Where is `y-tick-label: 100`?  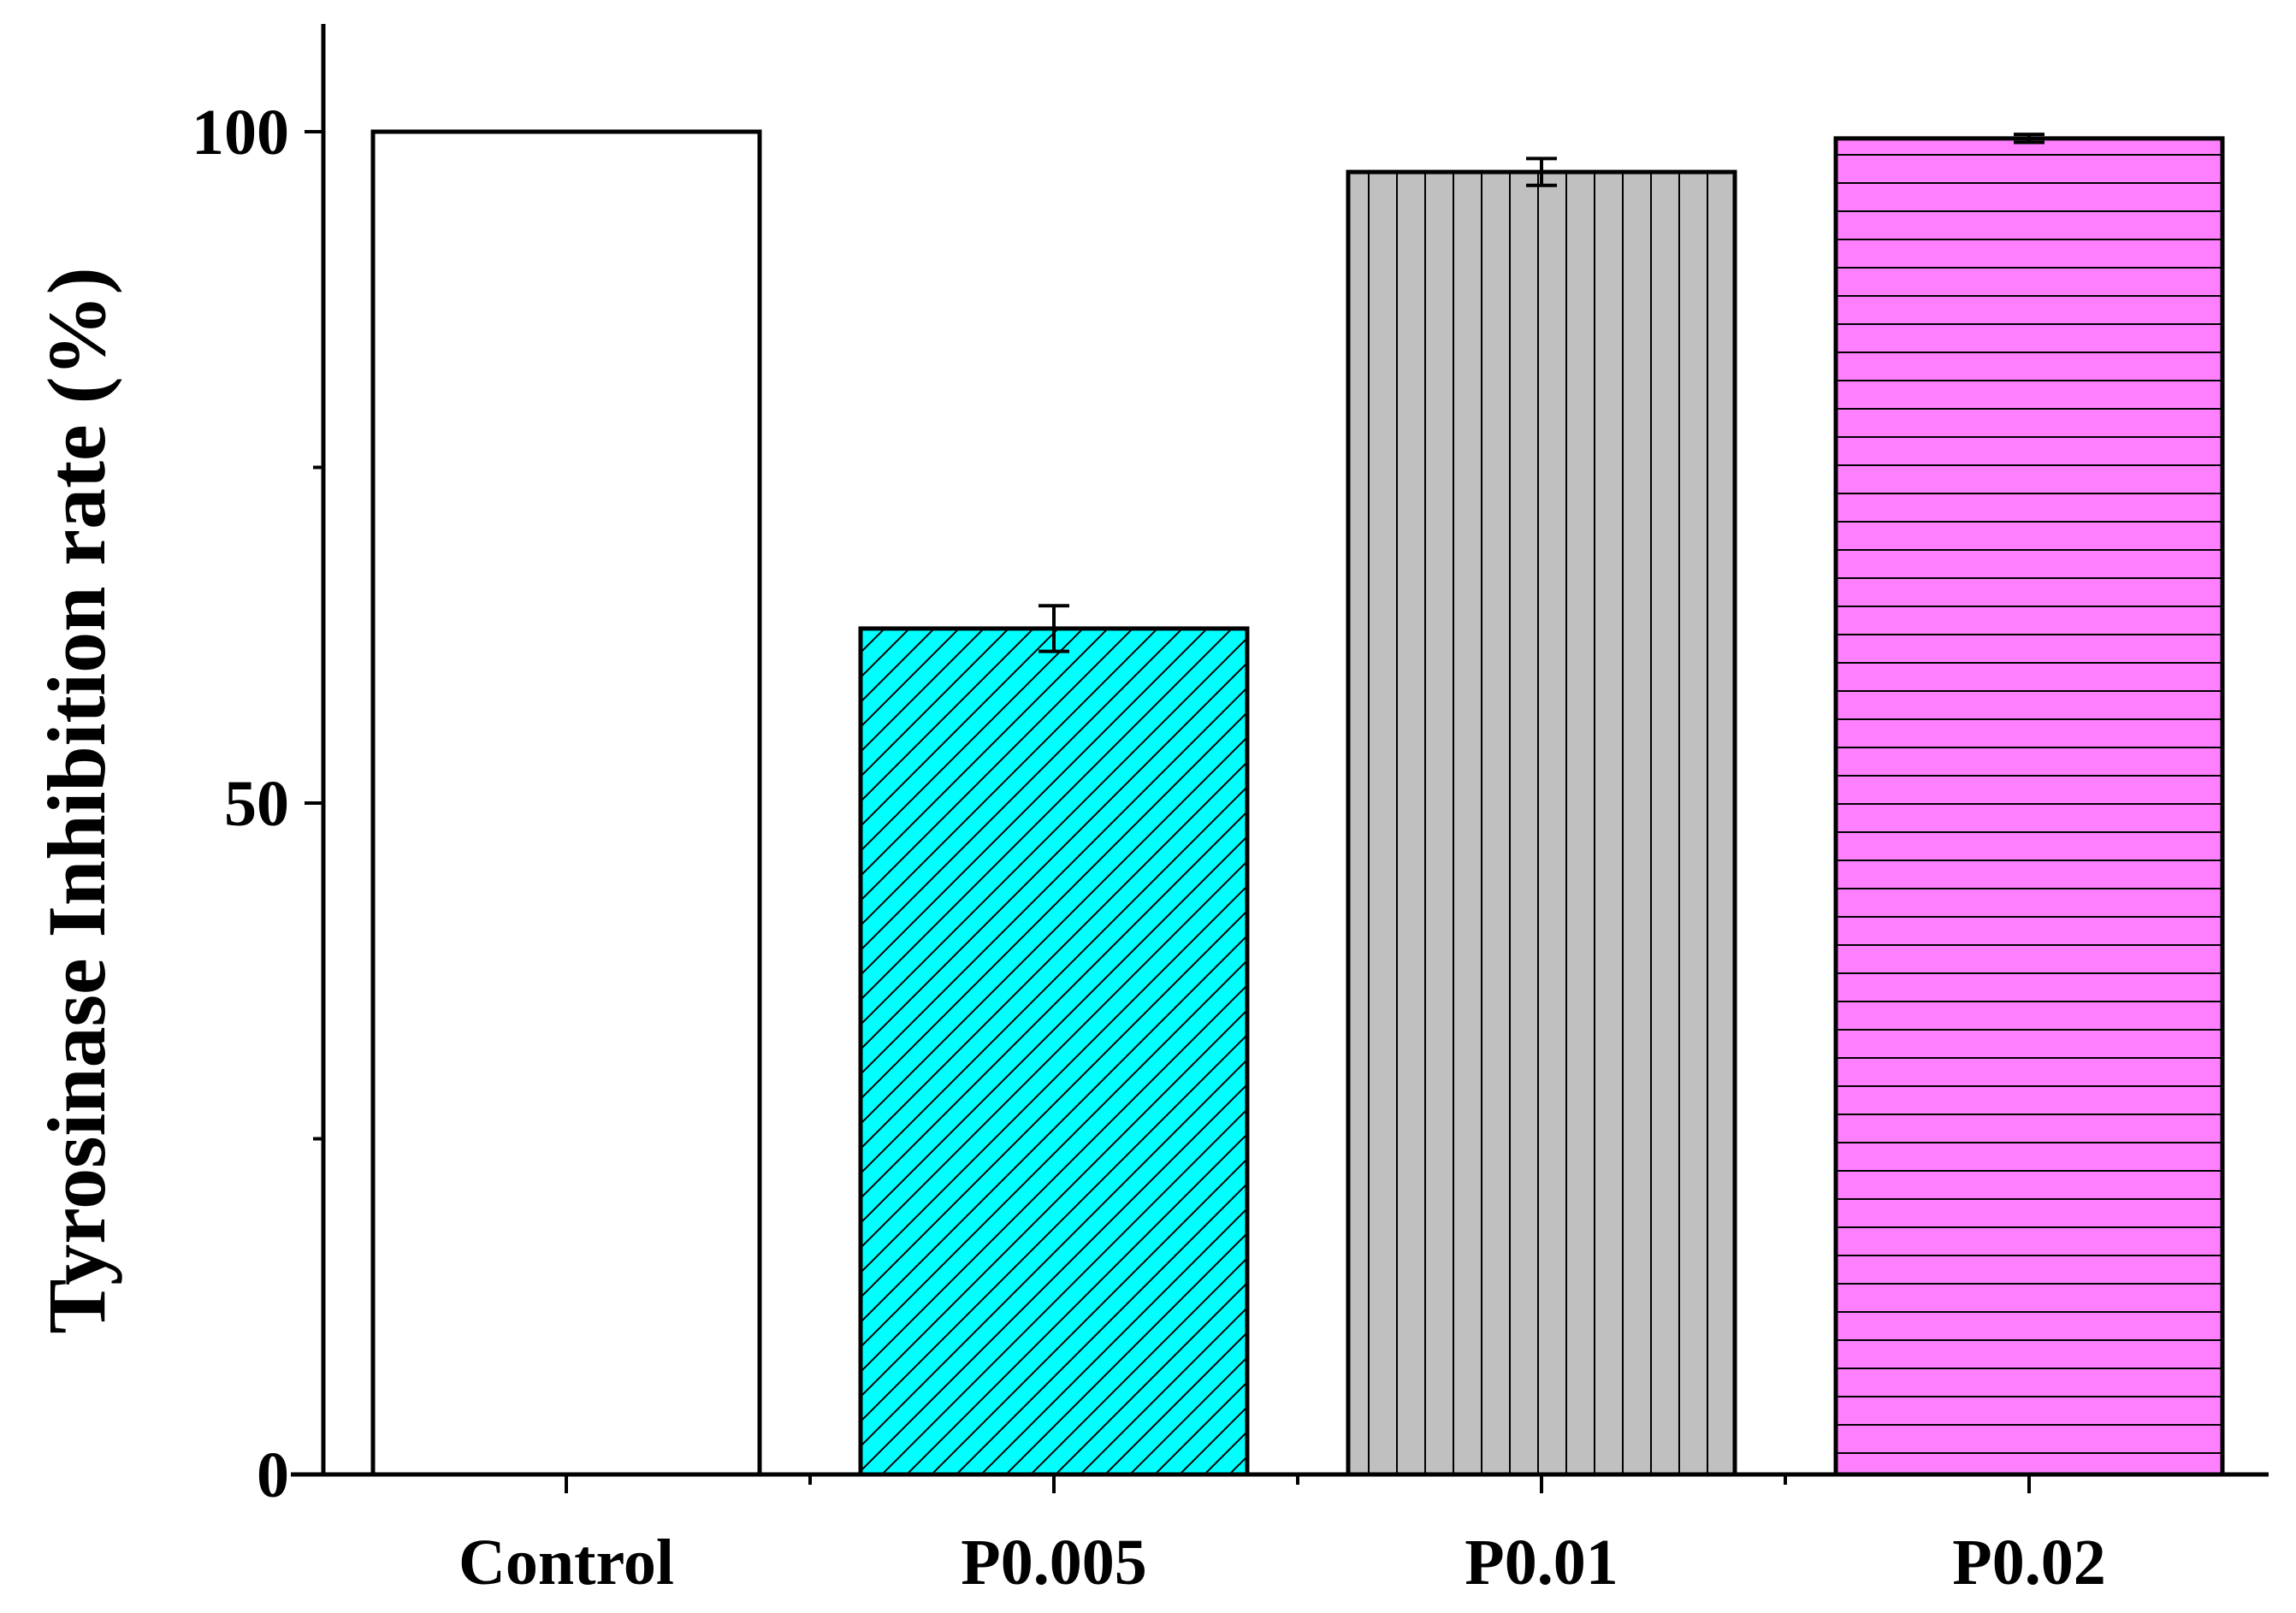 y-tick-label: 100 is located at coordinates (240, 132).